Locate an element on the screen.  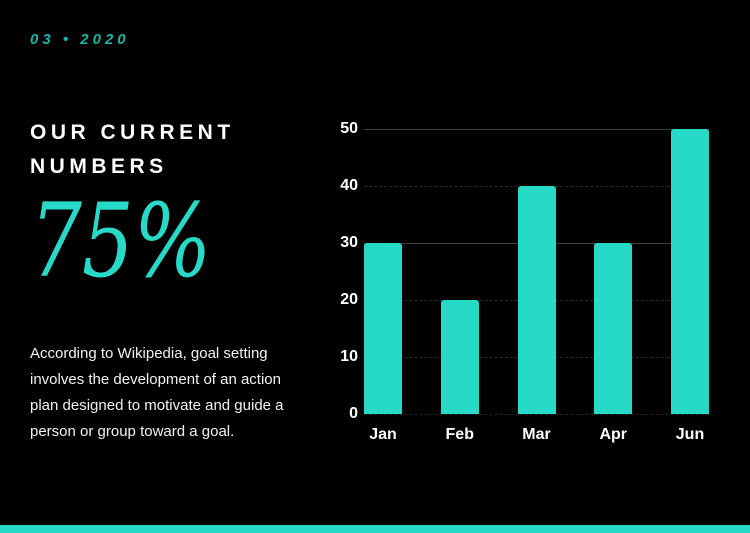
x-axis-label-mar: Mar is located at coordinates (536, 434).